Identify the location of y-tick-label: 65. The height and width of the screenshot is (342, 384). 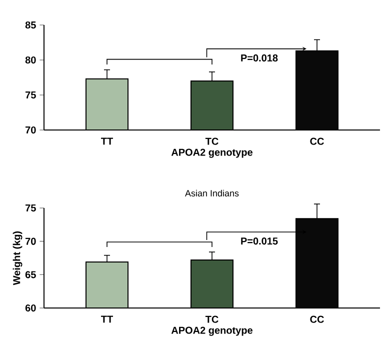
(30, 274).